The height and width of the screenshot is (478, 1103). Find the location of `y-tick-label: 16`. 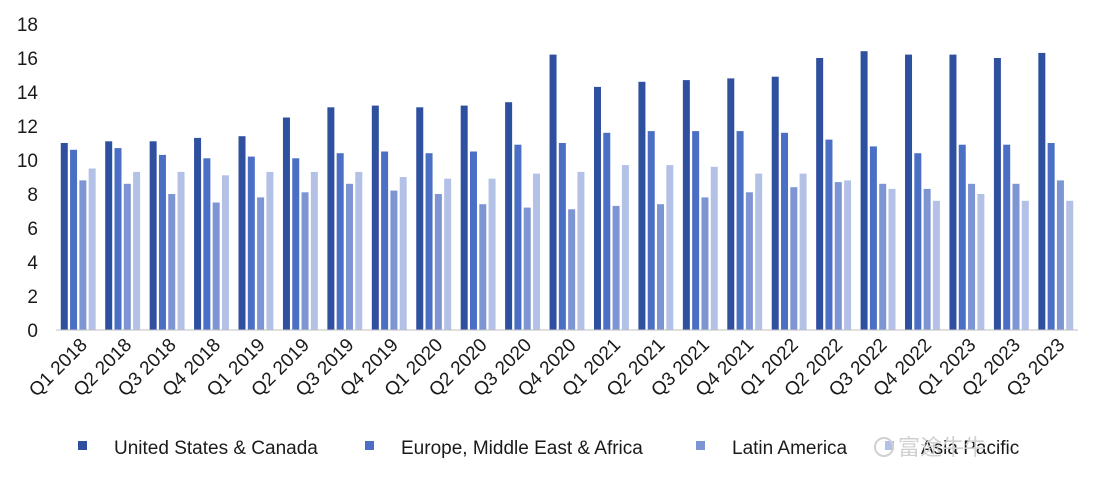

y-tick-label: 16 is located at coordinates (27, 59).